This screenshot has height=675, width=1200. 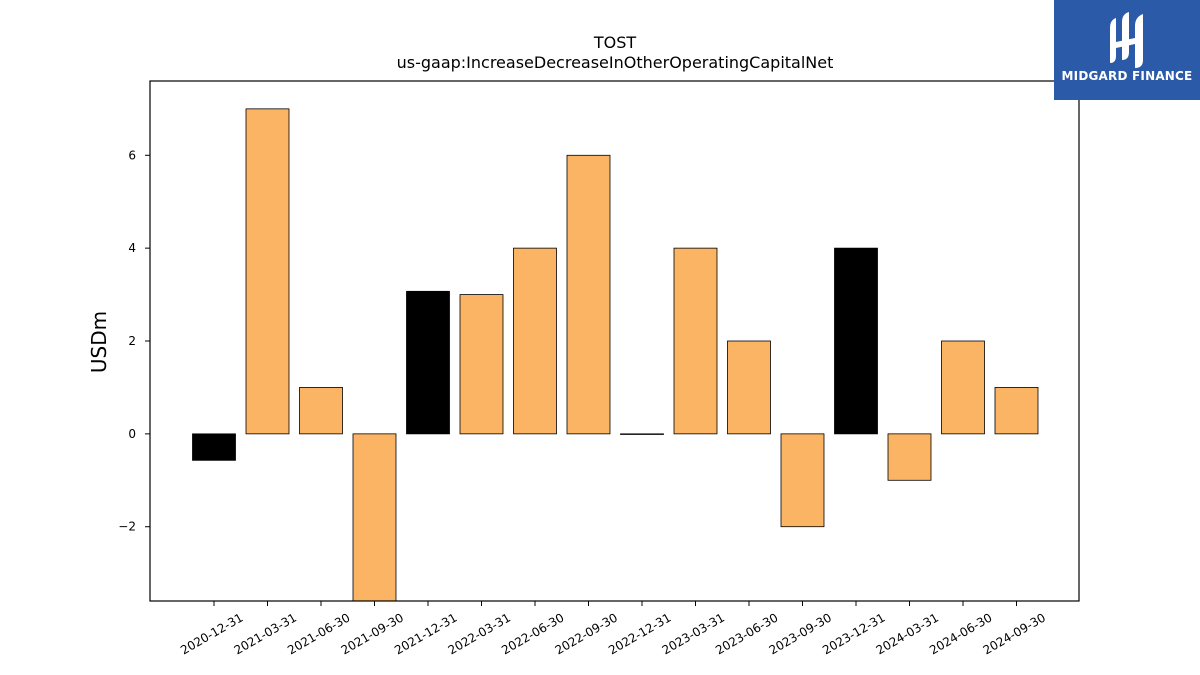 What do you see at coordinates (1127, 76) in the screenshot?
I see `logo-text: MIDGARD FINANCE` at bounding box center [1127, 76].